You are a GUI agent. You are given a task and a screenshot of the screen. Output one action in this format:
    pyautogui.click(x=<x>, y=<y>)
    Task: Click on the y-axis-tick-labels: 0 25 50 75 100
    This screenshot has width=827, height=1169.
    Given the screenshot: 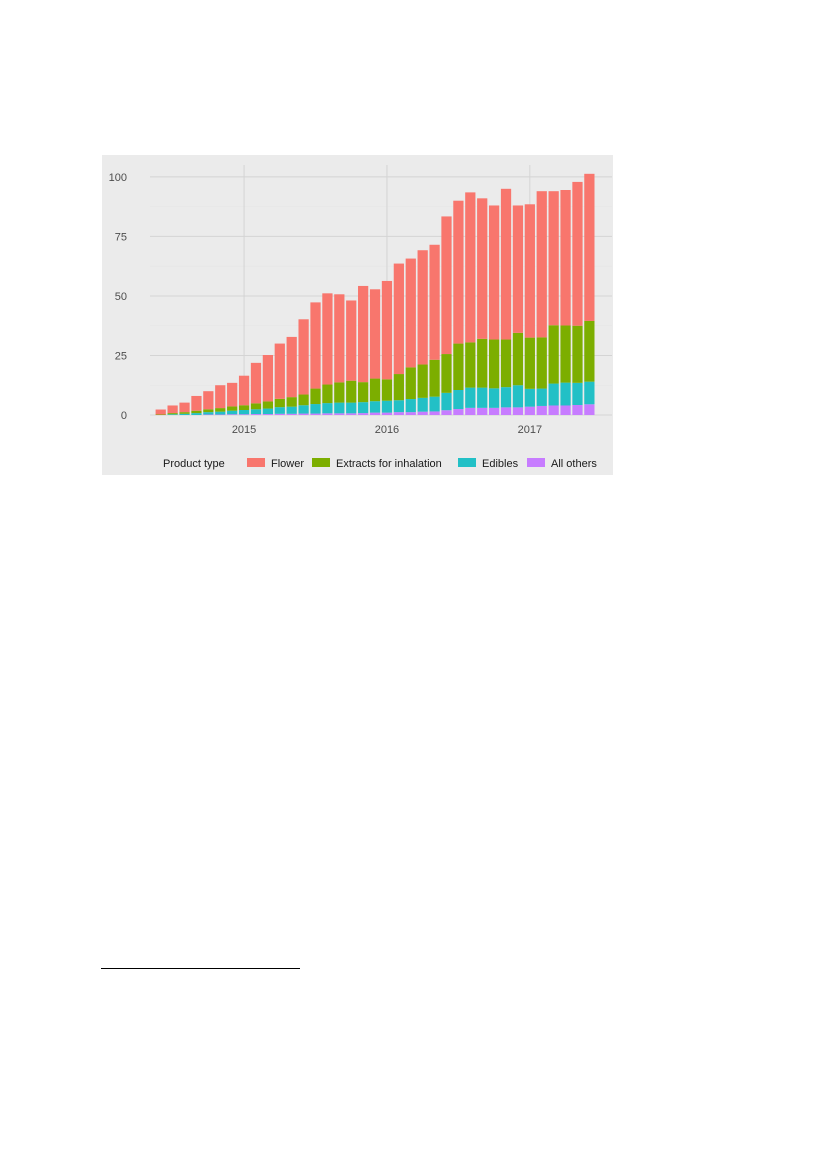 What is the action you would take?
    pyautogui.click(x=118, y=297)
    